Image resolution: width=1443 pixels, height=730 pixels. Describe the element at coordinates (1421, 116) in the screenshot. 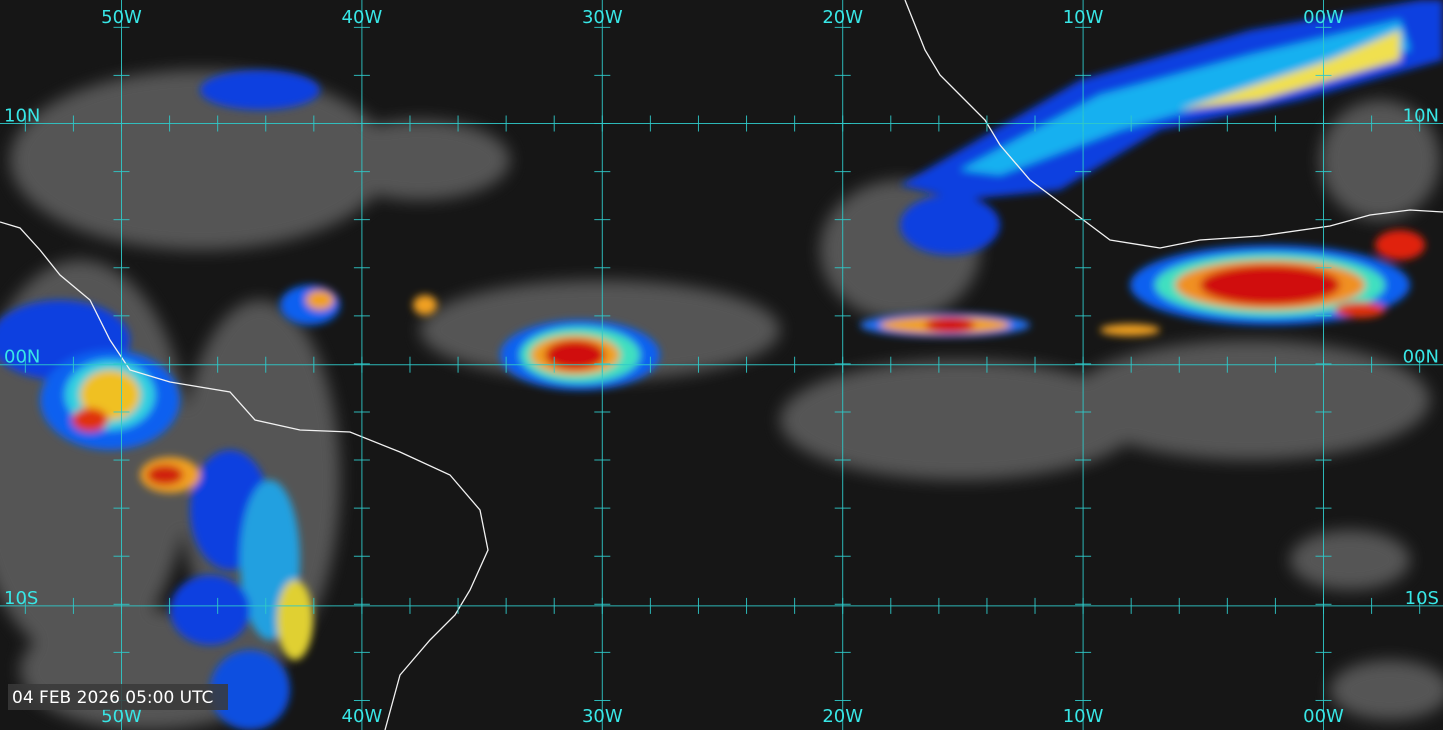

I see `lat-label-right: 10N` at that location.